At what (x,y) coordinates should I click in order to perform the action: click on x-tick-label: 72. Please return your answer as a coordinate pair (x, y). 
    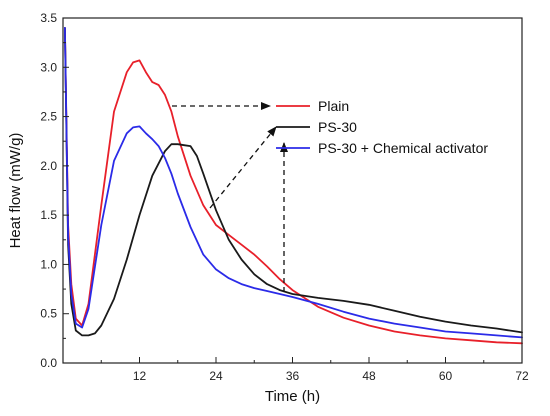
    Looking at the image, I should click on (522, 376).